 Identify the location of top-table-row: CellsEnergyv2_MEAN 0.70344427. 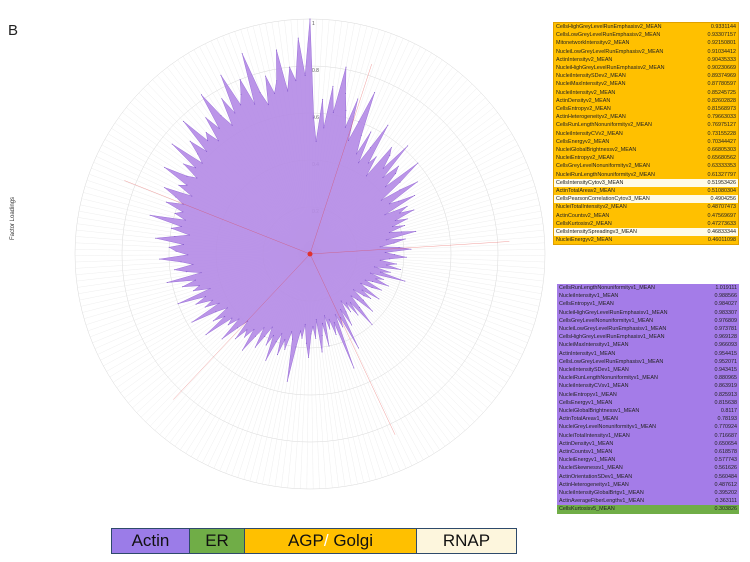
(646, 142).